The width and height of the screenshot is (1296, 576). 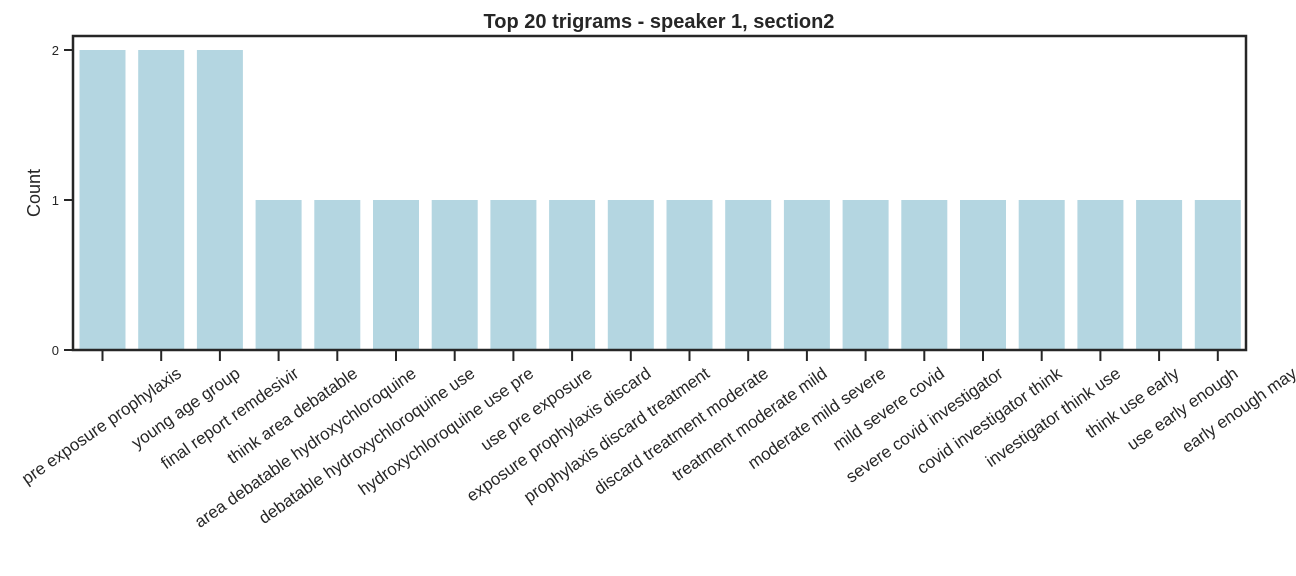 I want to click on y-axis-label: Count, so click(x=34, y=193).